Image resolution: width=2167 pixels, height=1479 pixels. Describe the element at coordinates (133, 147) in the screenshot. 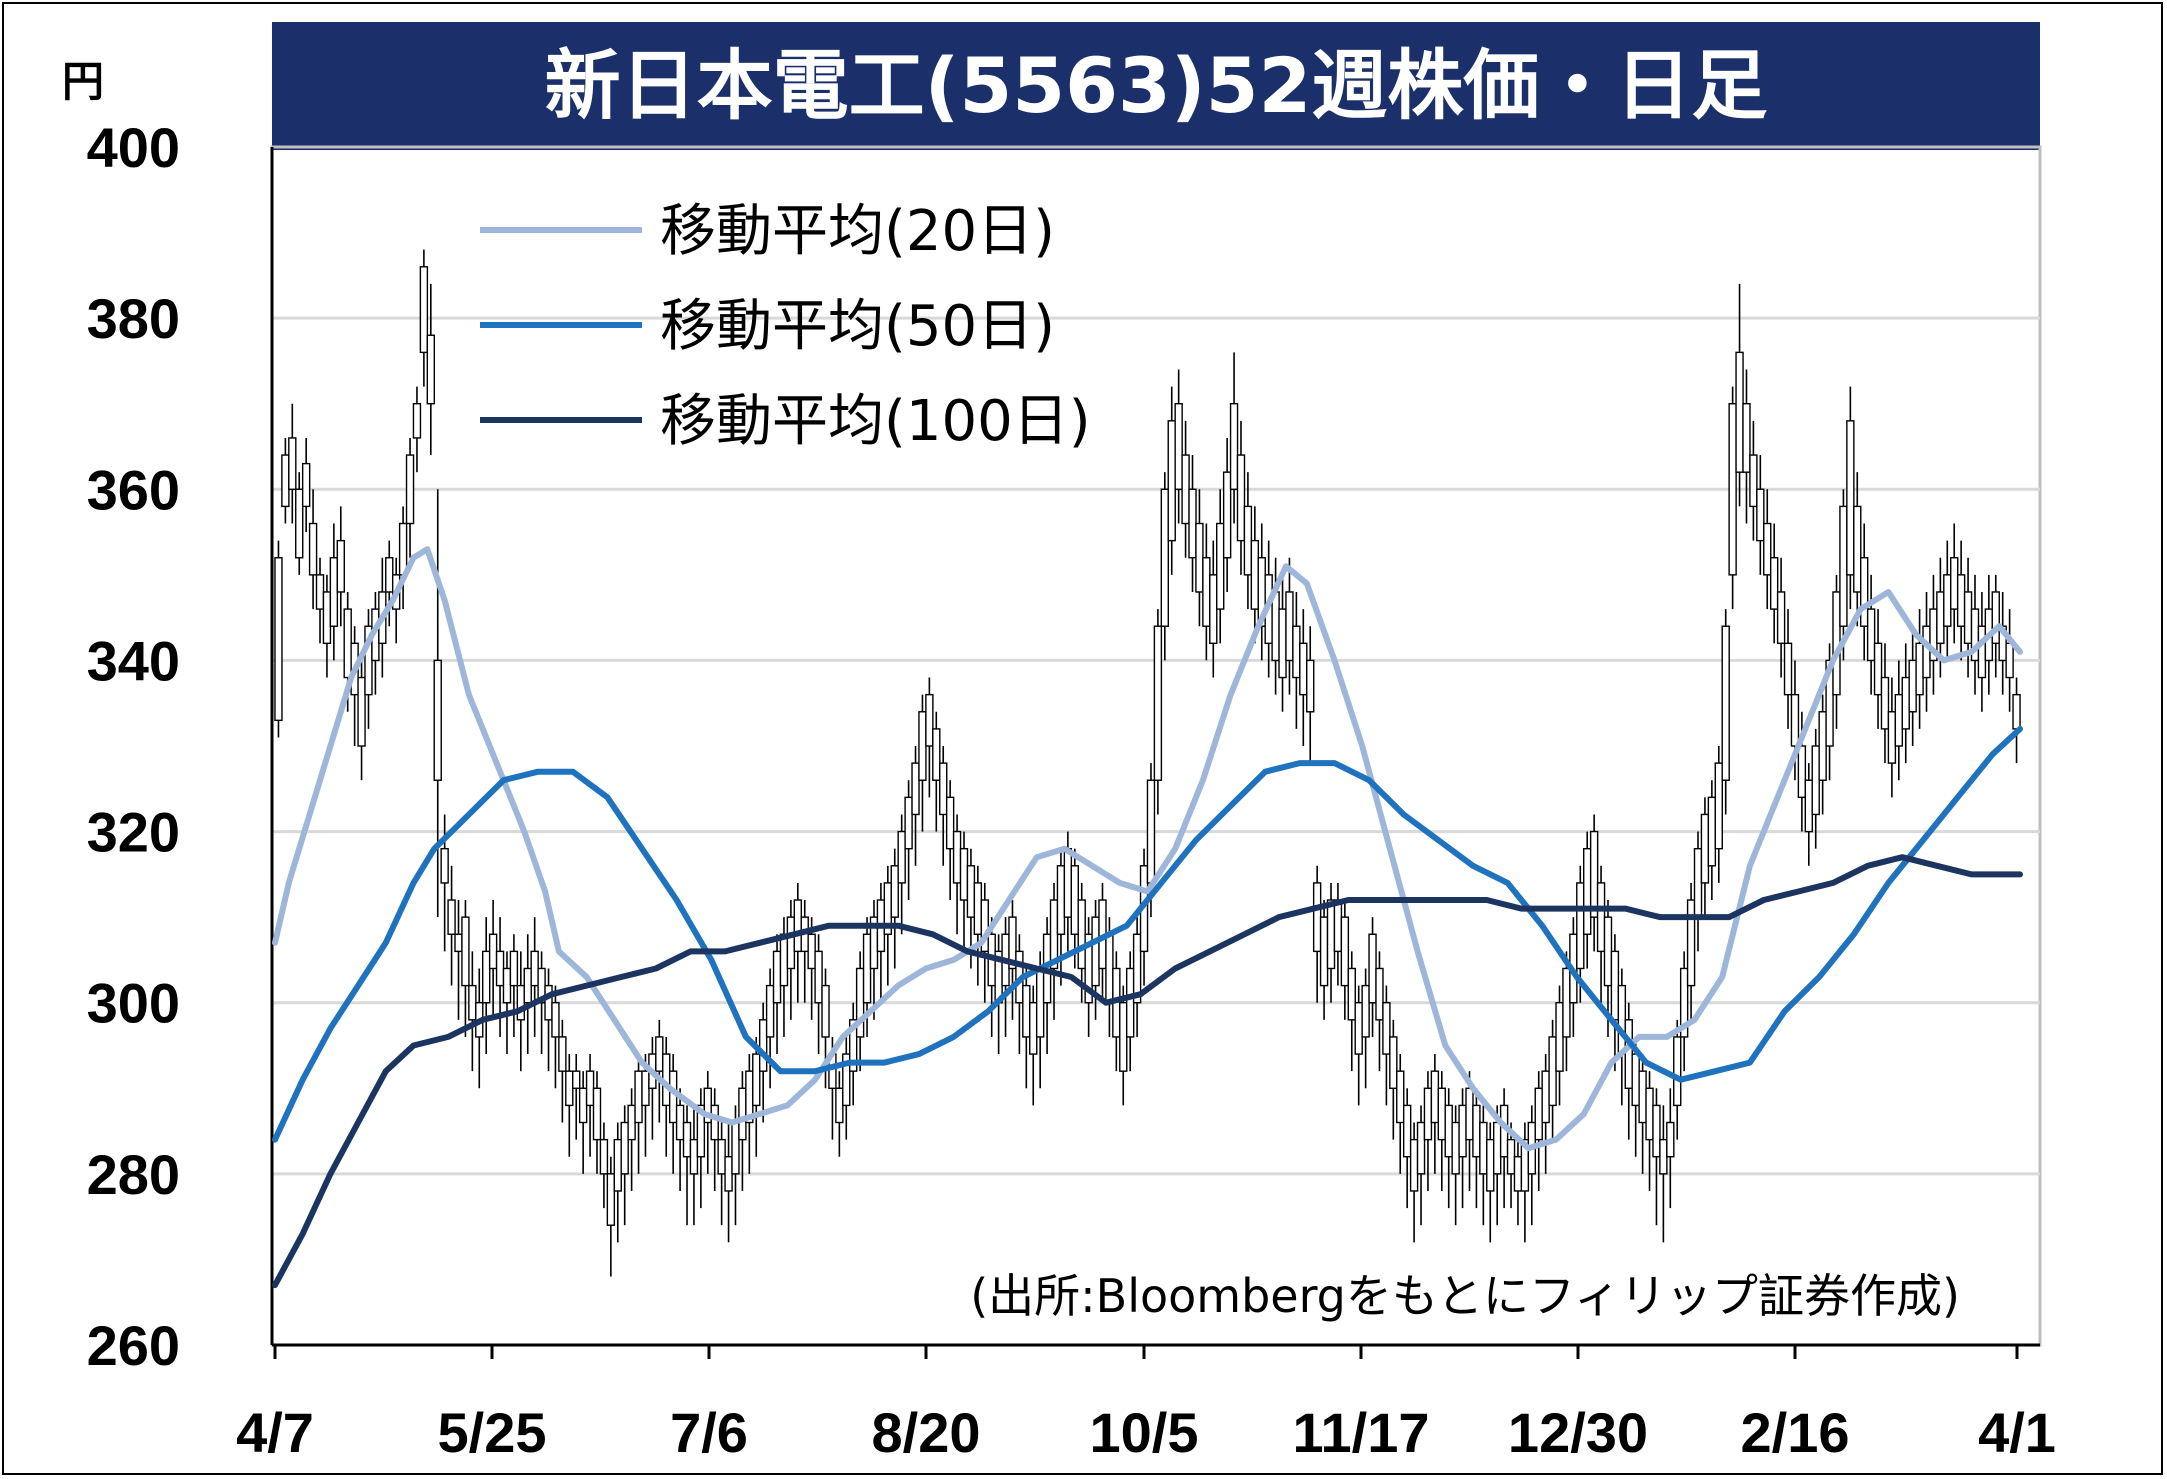

I see `y-tick-label: 400` at that location.